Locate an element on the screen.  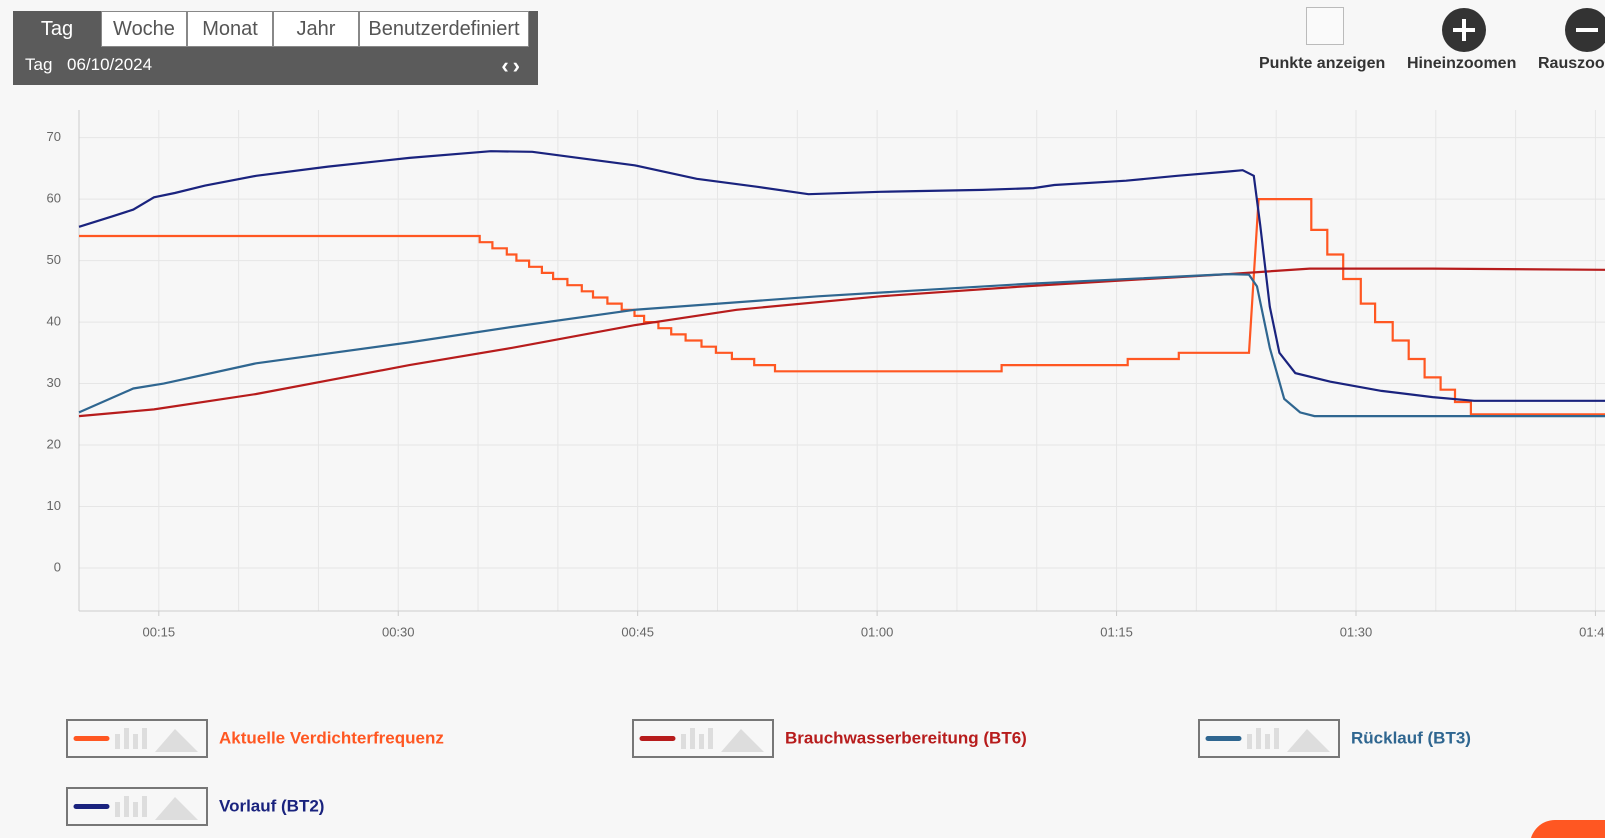
y-tick-label: 40 is located at coordinates (54, 321).